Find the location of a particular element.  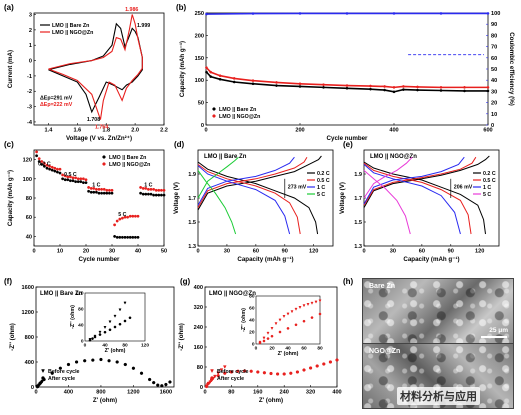

x-tick-label: 10 is located at coordinates (60, 252).